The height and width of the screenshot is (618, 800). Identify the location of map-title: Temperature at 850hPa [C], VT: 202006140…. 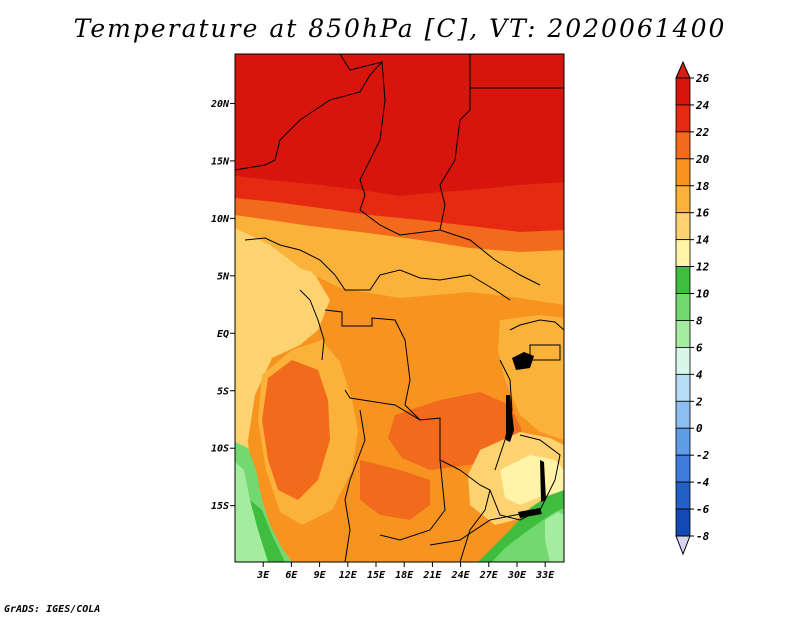
(400, 28).